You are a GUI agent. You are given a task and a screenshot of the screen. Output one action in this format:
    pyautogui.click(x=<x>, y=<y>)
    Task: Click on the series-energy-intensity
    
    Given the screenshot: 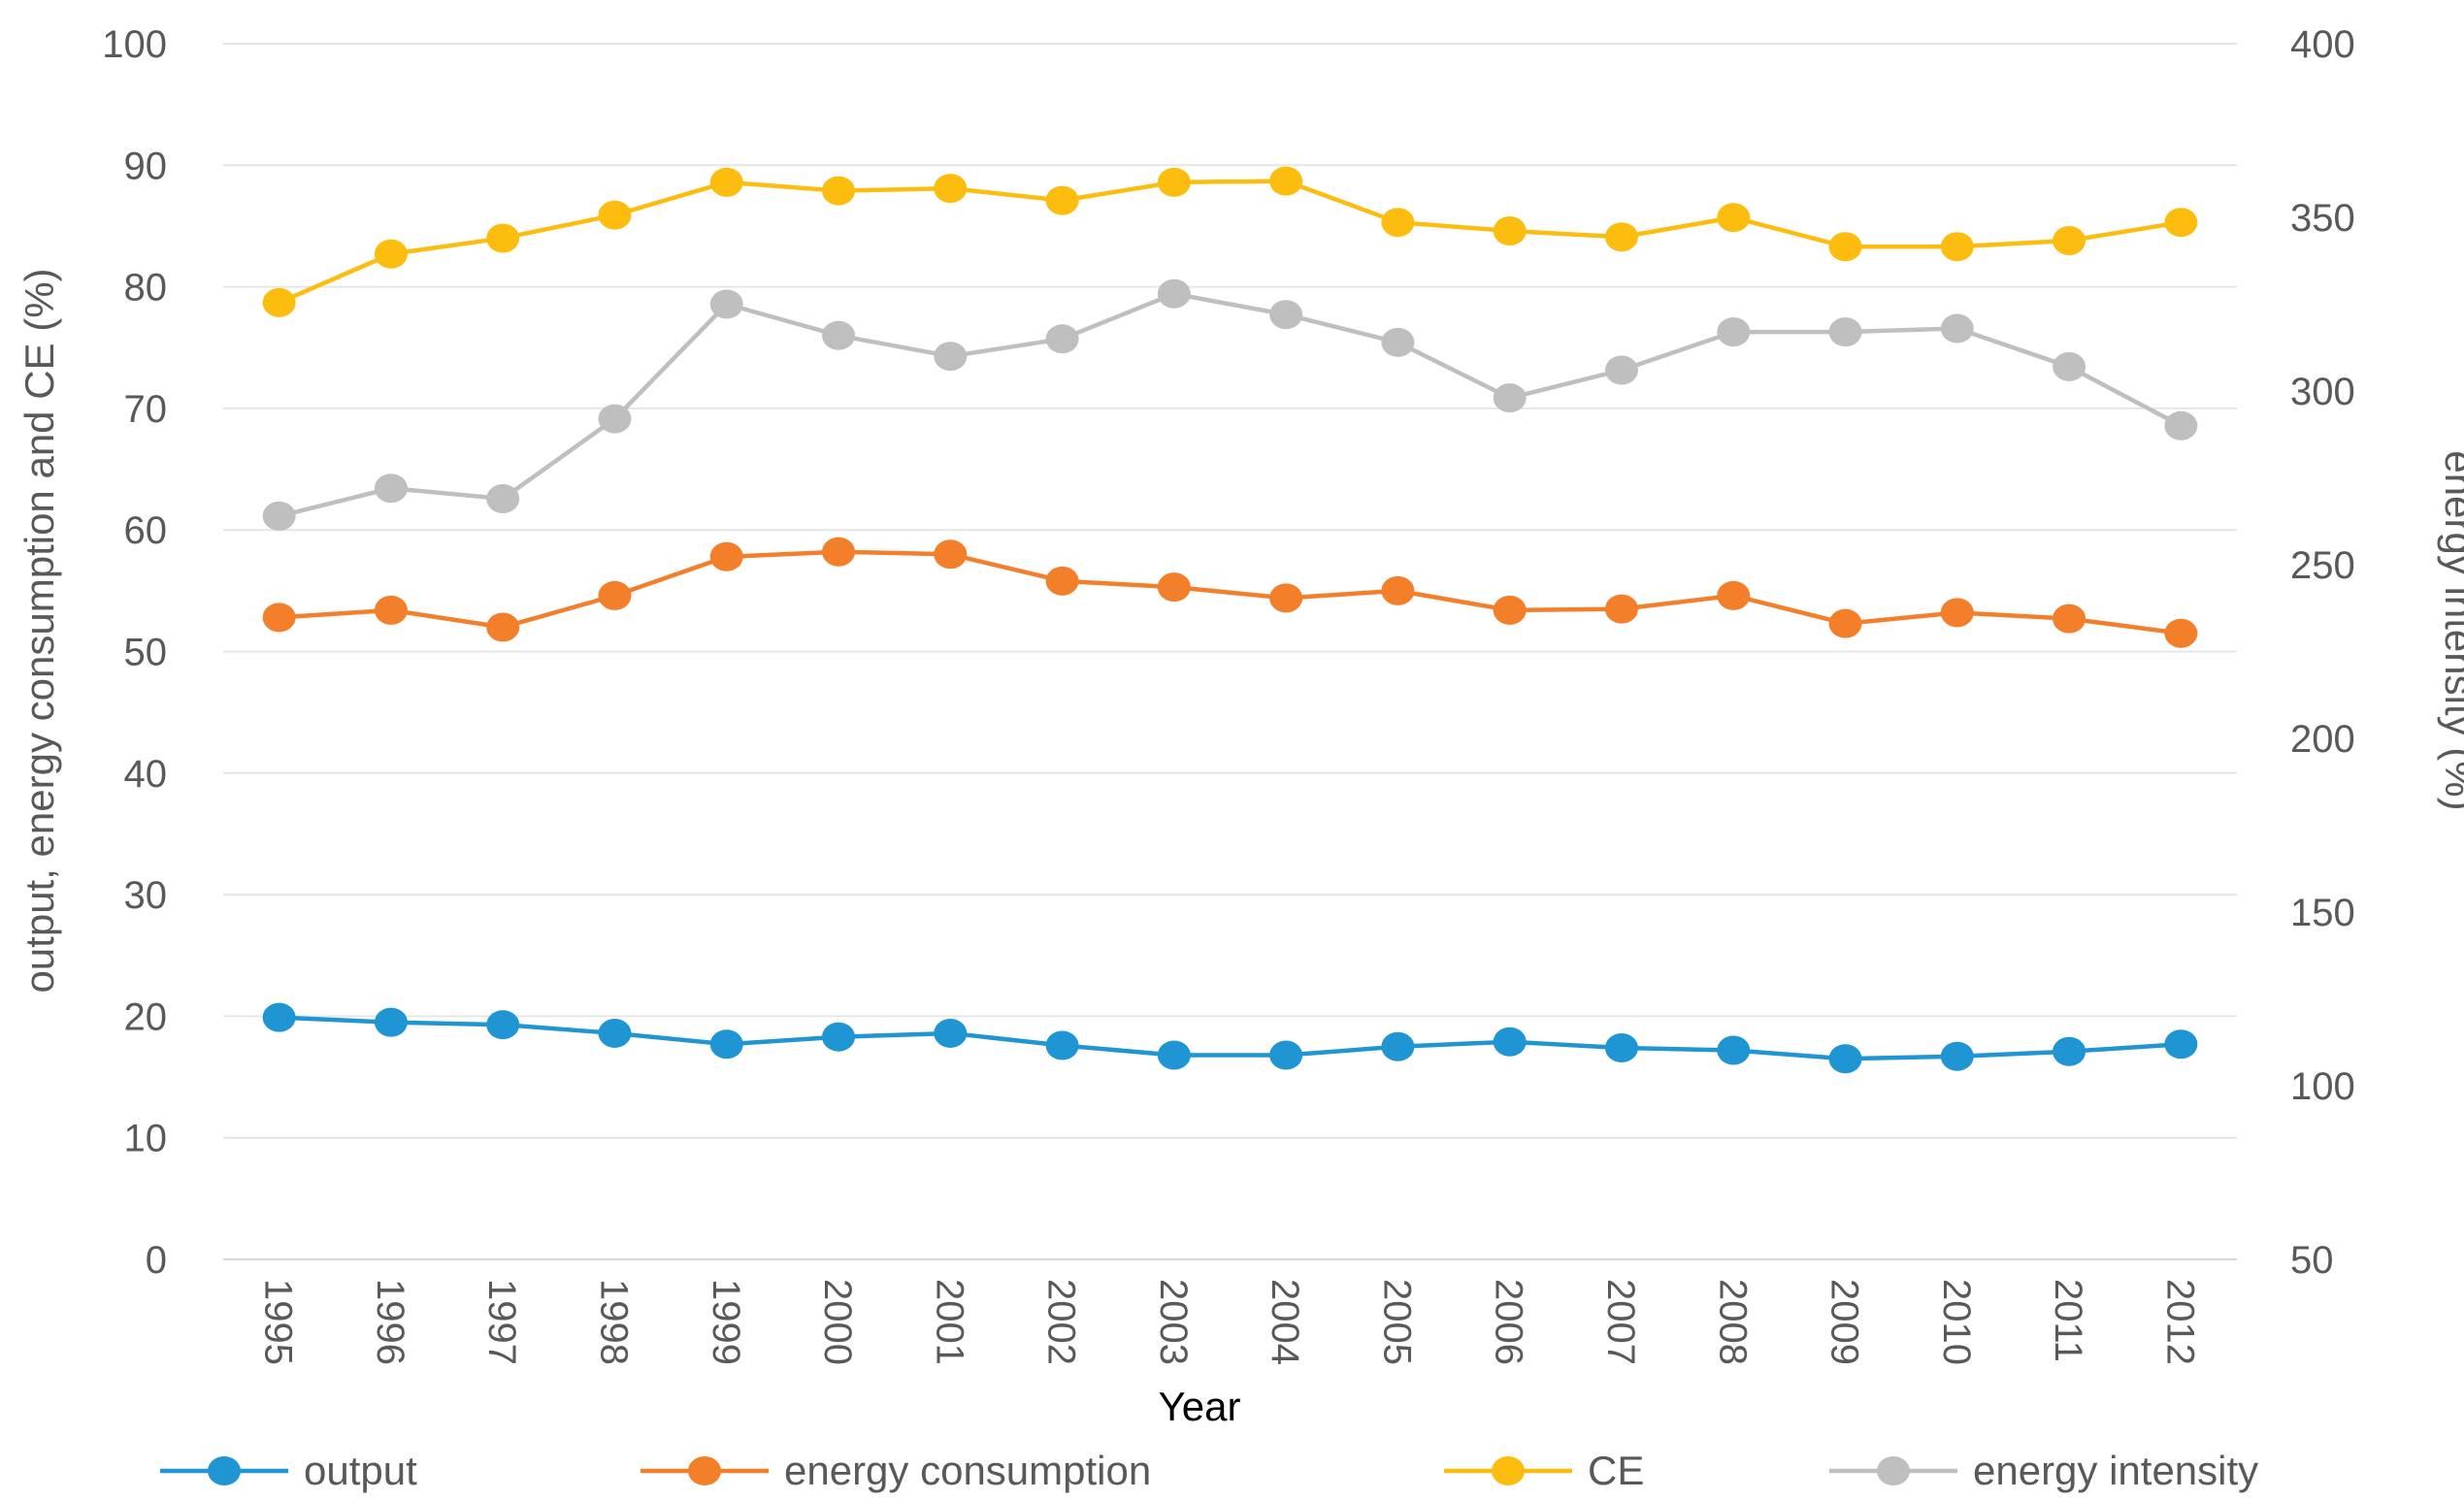 What is the action you would take?
    pyautogui.click(x=1230, y=404)
    